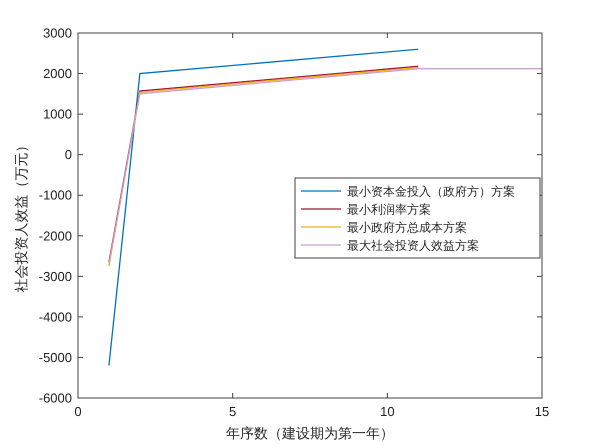 The height and width of the screenshot is (448, 600). What do you see at coordinates (407, 227) in the screenshot?
I see `legend-label: 最小政府方总成本方案` at bounding box center [407, 227].